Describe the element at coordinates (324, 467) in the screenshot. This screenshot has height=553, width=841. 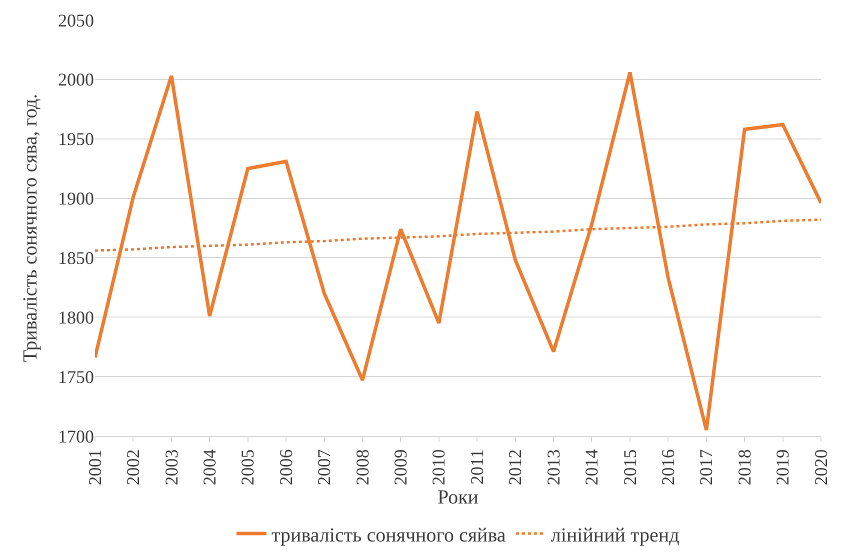
I see `x-tick-label: 2007` at that location.